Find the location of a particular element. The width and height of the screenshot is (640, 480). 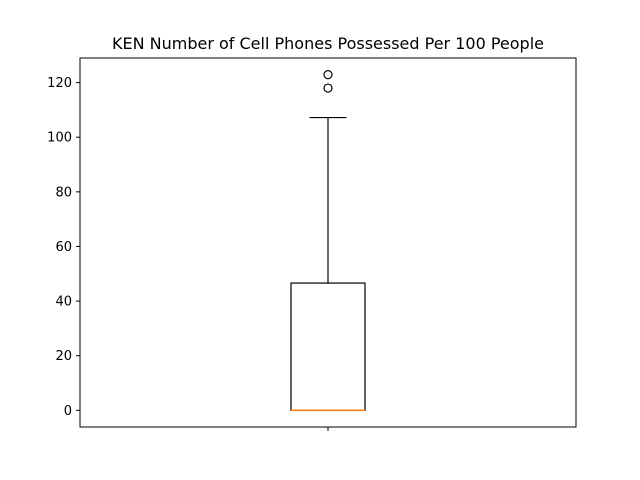

y-tick-label: 40 is located at coordinates (63, 302).